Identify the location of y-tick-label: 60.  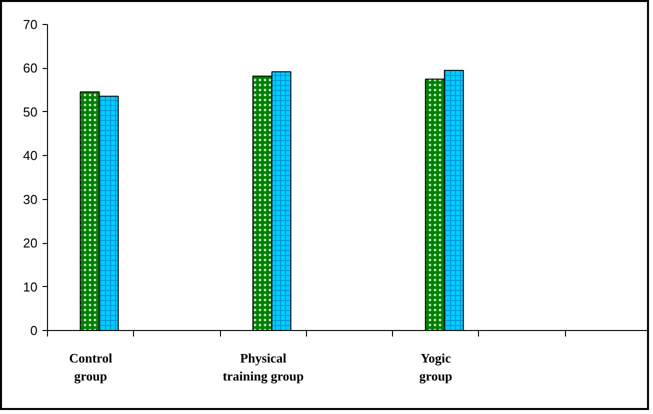
(30, 68).